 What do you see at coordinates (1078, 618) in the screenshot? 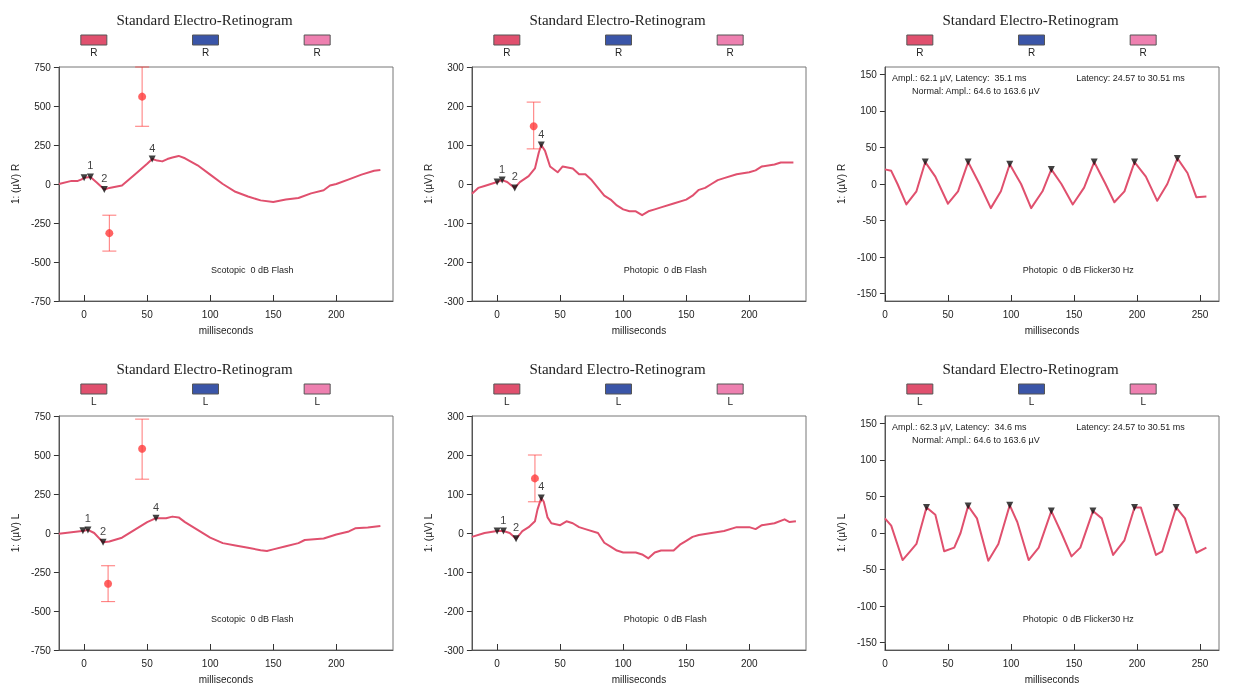
I see `annotation: Photopic 0 dB Flicker30 Hz` at bounding box center [1078, 618].